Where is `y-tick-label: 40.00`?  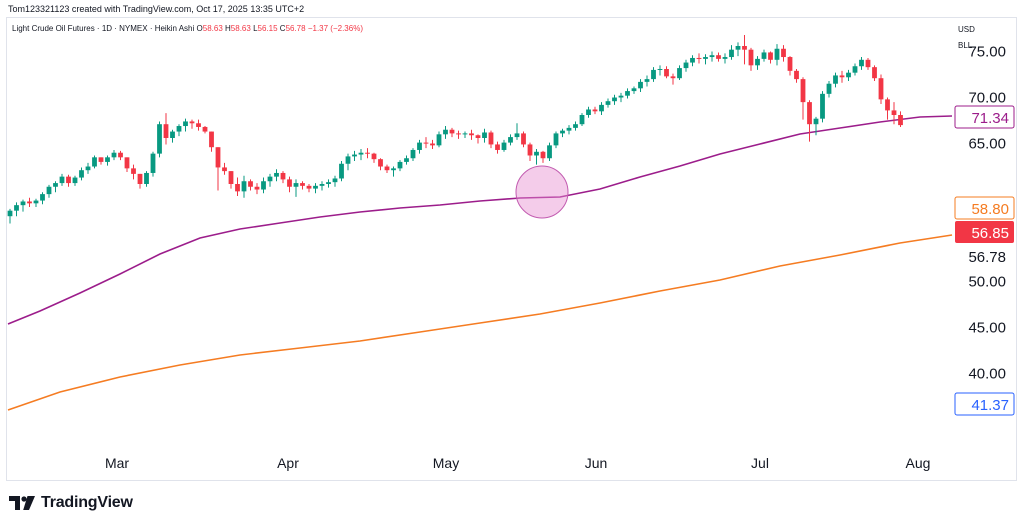 y-tick-label: 40.00 is located at coordinates (987, 374).